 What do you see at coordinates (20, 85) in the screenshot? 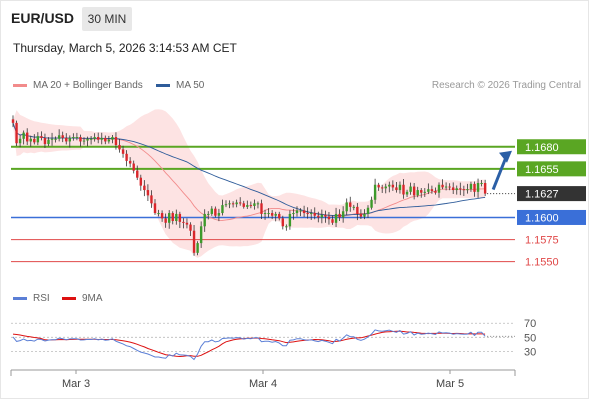
I see `ma20-swatch` at bounding box center [20, 85].